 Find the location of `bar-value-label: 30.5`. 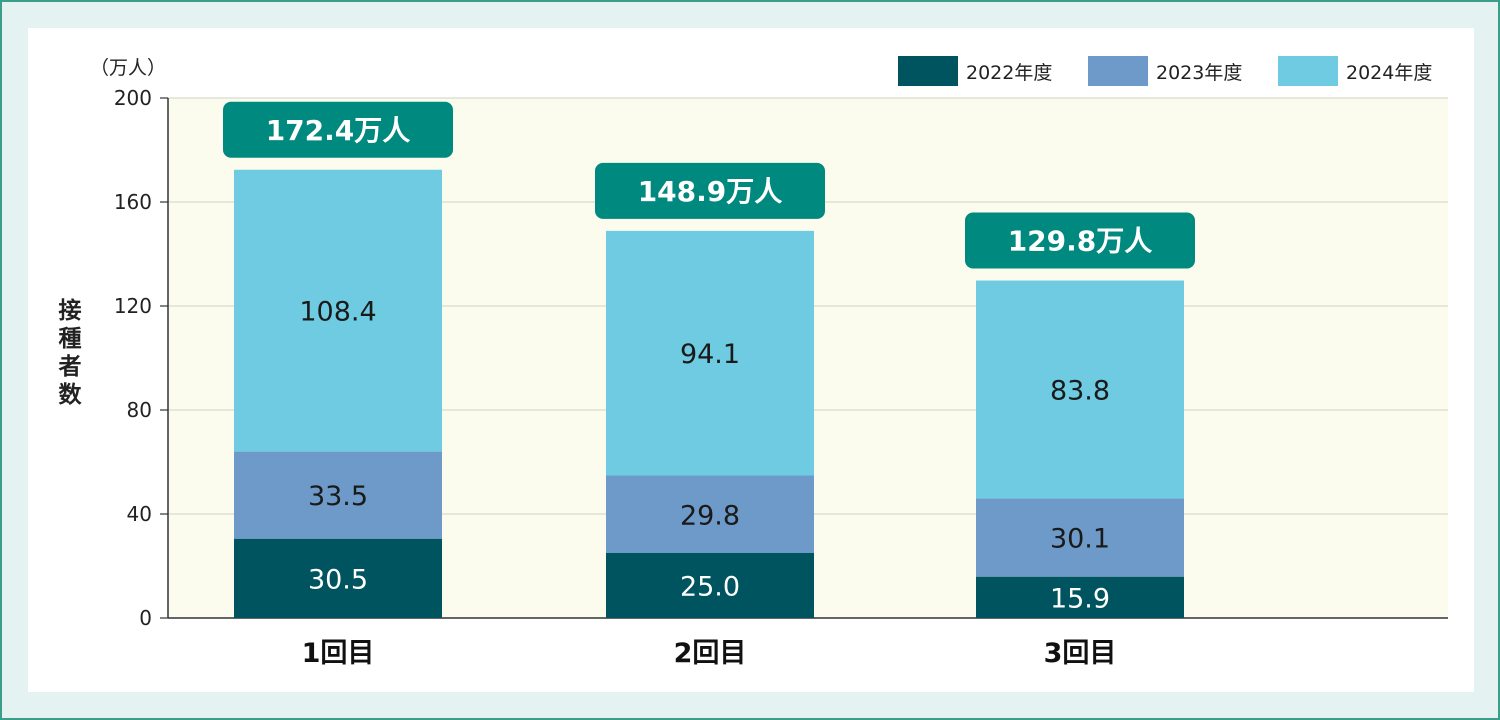

bar-value-label: 30.5 is located at coordinates (338, 579).